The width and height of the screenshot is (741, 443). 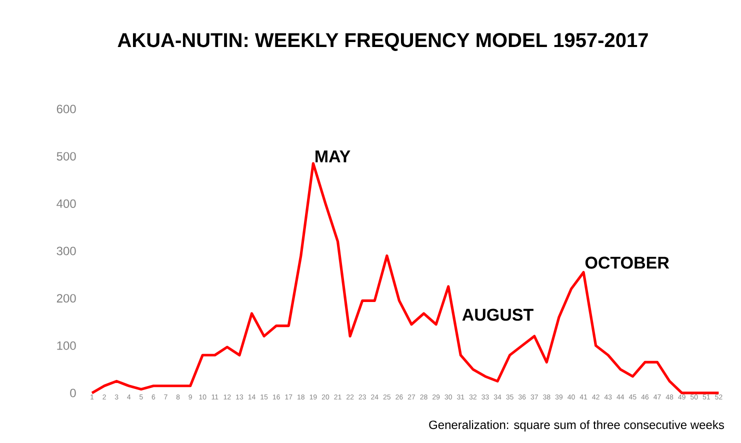 I want to click on y-tick-label: 200, so click(x=66, y=298).